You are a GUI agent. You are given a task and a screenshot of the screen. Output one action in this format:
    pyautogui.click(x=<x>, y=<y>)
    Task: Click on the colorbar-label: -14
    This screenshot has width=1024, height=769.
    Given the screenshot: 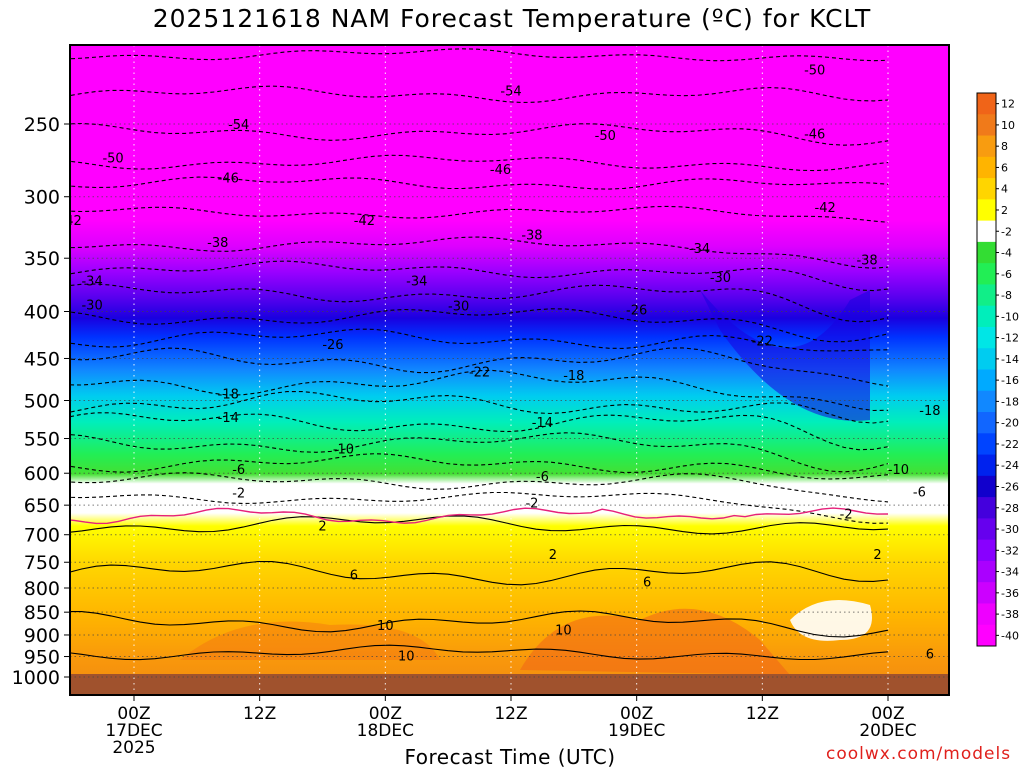 What is the action you would take?
    pyautogui.click(x=1010, y=359)
    